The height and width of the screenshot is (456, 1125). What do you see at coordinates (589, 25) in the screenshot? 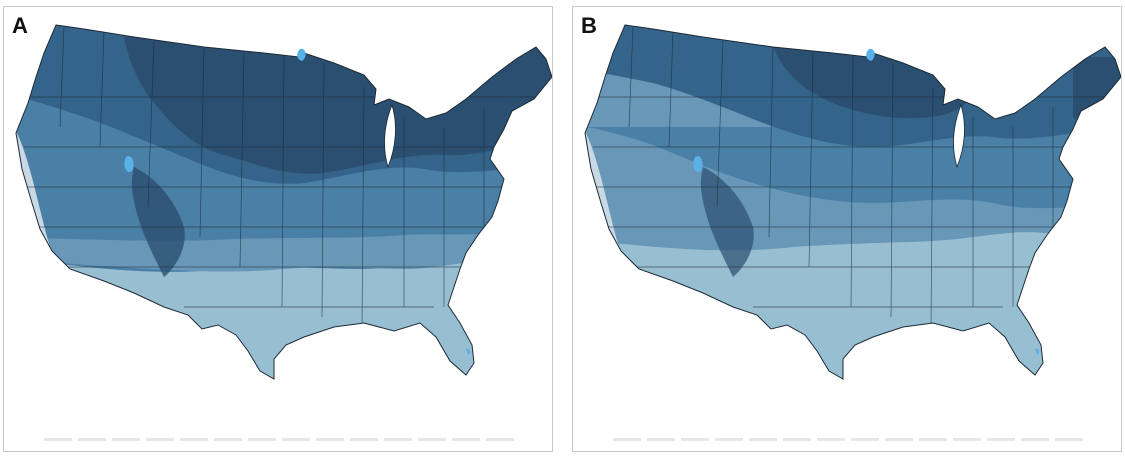
I see `panel-label-b: B` at bounding box center [589, 25].